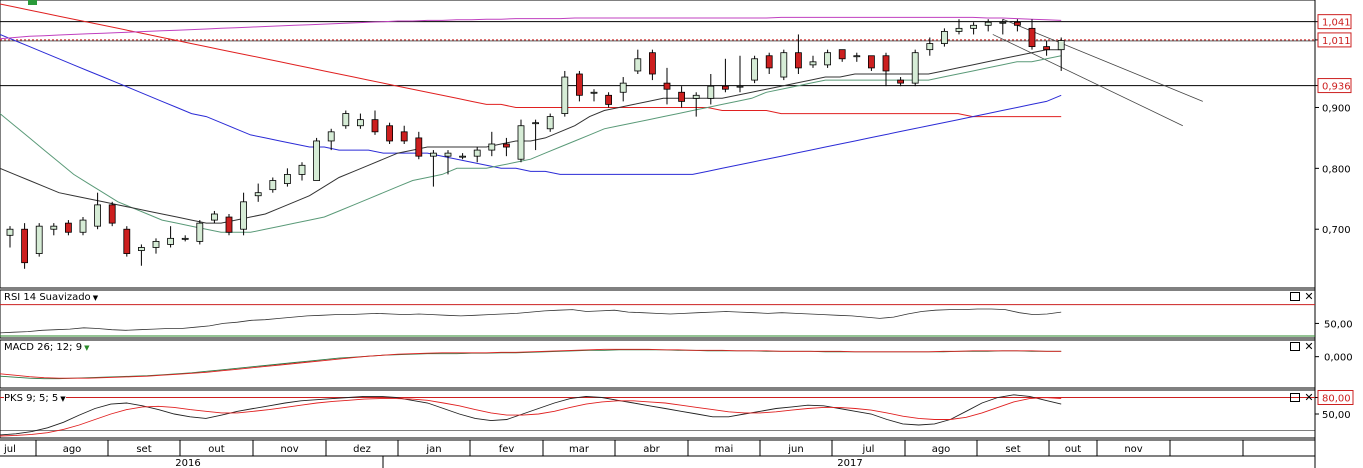 Image resolution: width=1363 pixels, height=468 pixels. Describe the element at coordinates (658, 314) in the screenshot. I see `rsi-panel-frame` at that location.